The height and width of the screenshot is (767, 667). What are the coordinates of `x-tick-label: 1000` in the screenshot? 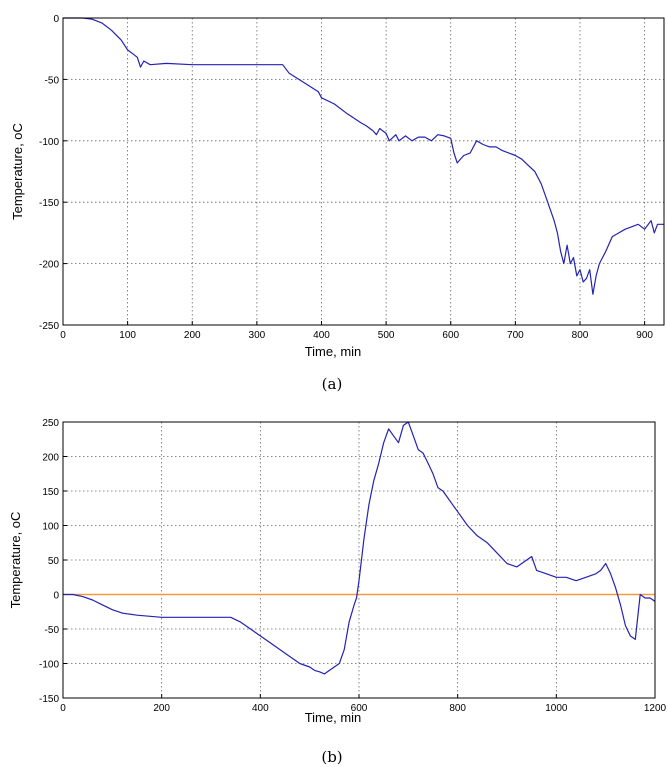 It's located at (556, 708).